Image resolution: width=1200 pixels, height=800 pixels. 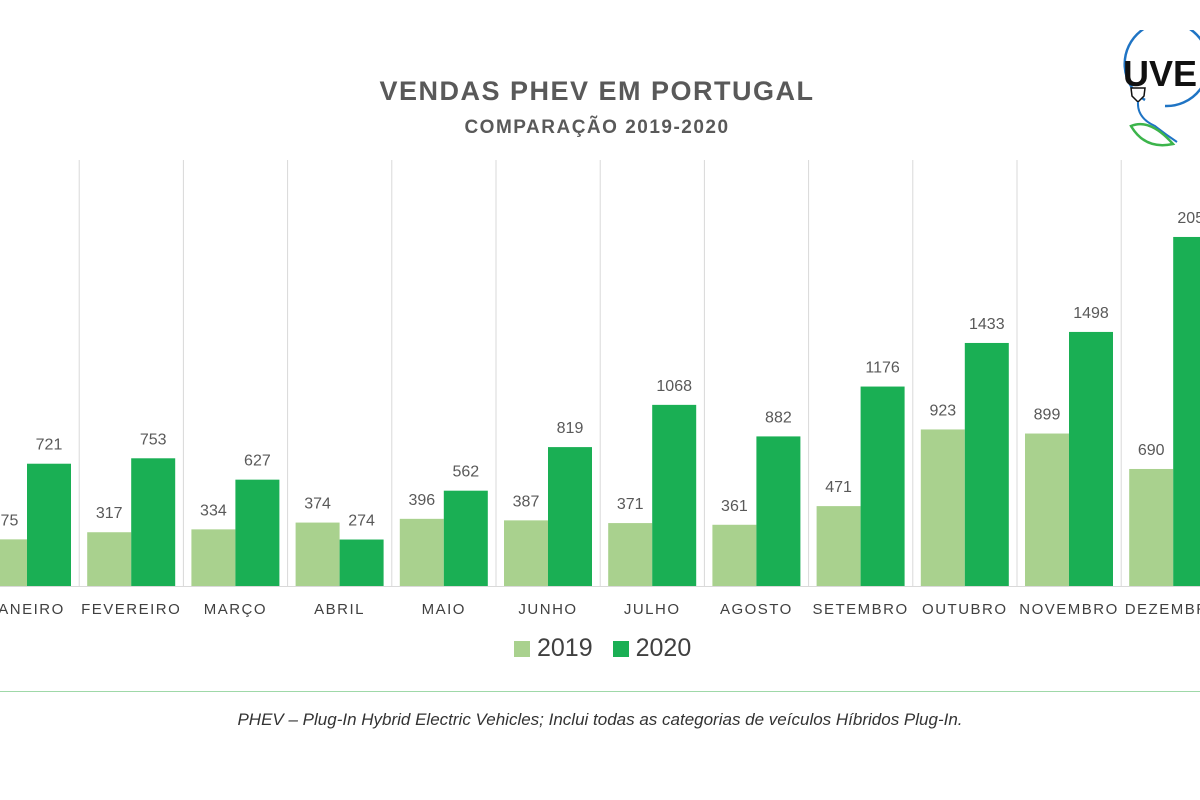 What do you see at coordinates (213, 557) in the screenshot?
I see `bar-2019-março` at bounding box center [213, 557].